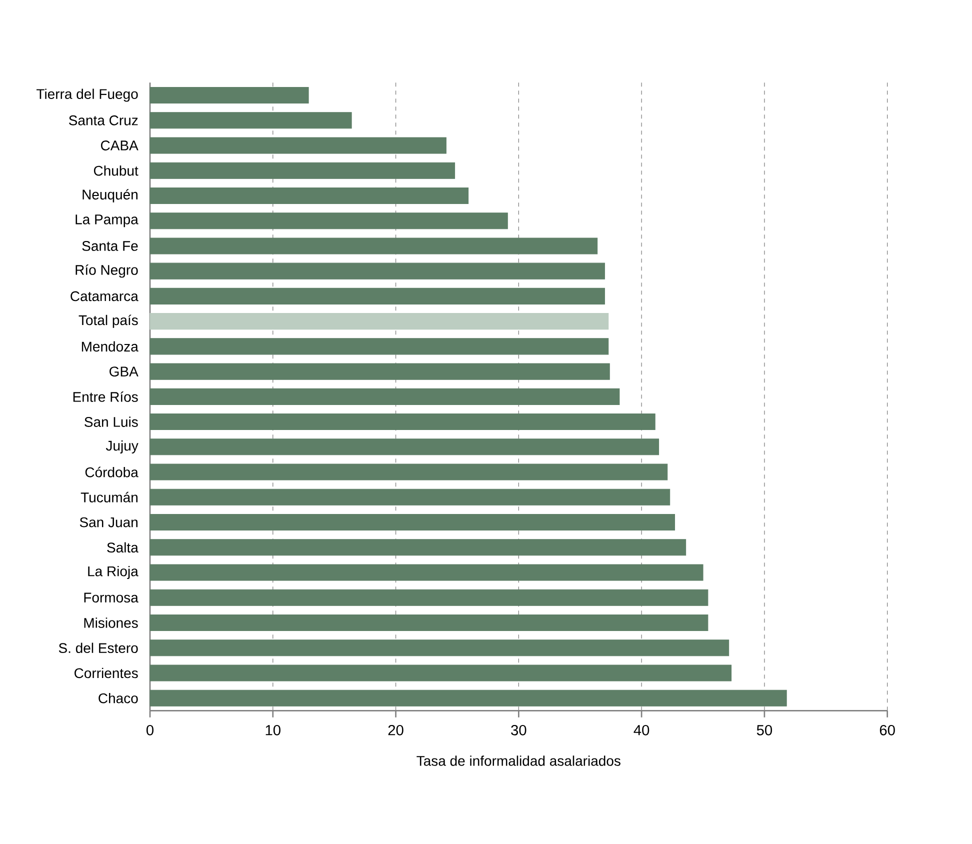 This screenshot has height=844, width=972. What do you see at coordinates (122, 547) in the screenshot?
I see `y-tick-label: Salta` at bounding box center [122, 547].